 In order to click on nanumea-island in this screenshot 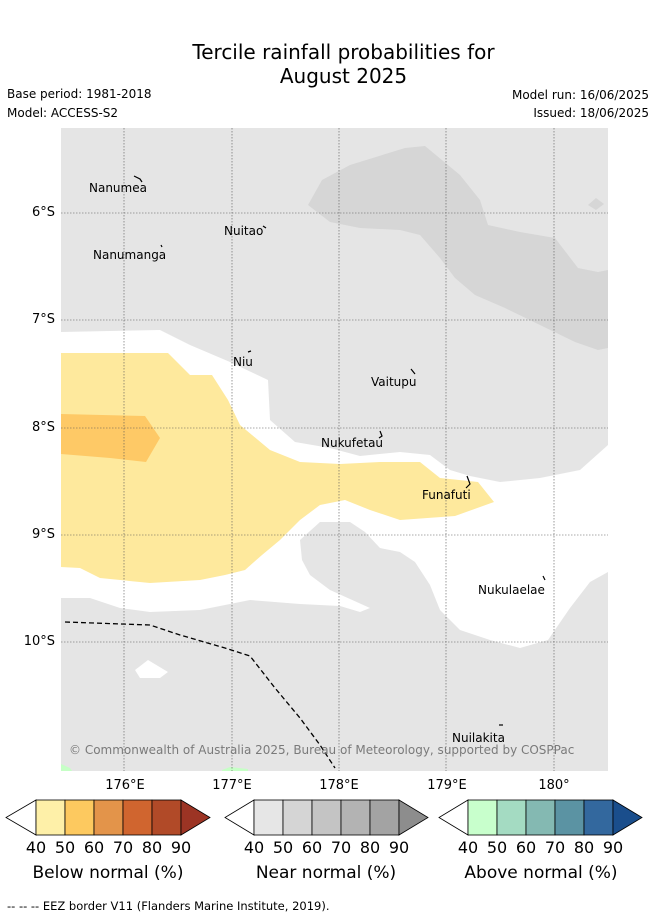, I will do `click(138, 179)`.